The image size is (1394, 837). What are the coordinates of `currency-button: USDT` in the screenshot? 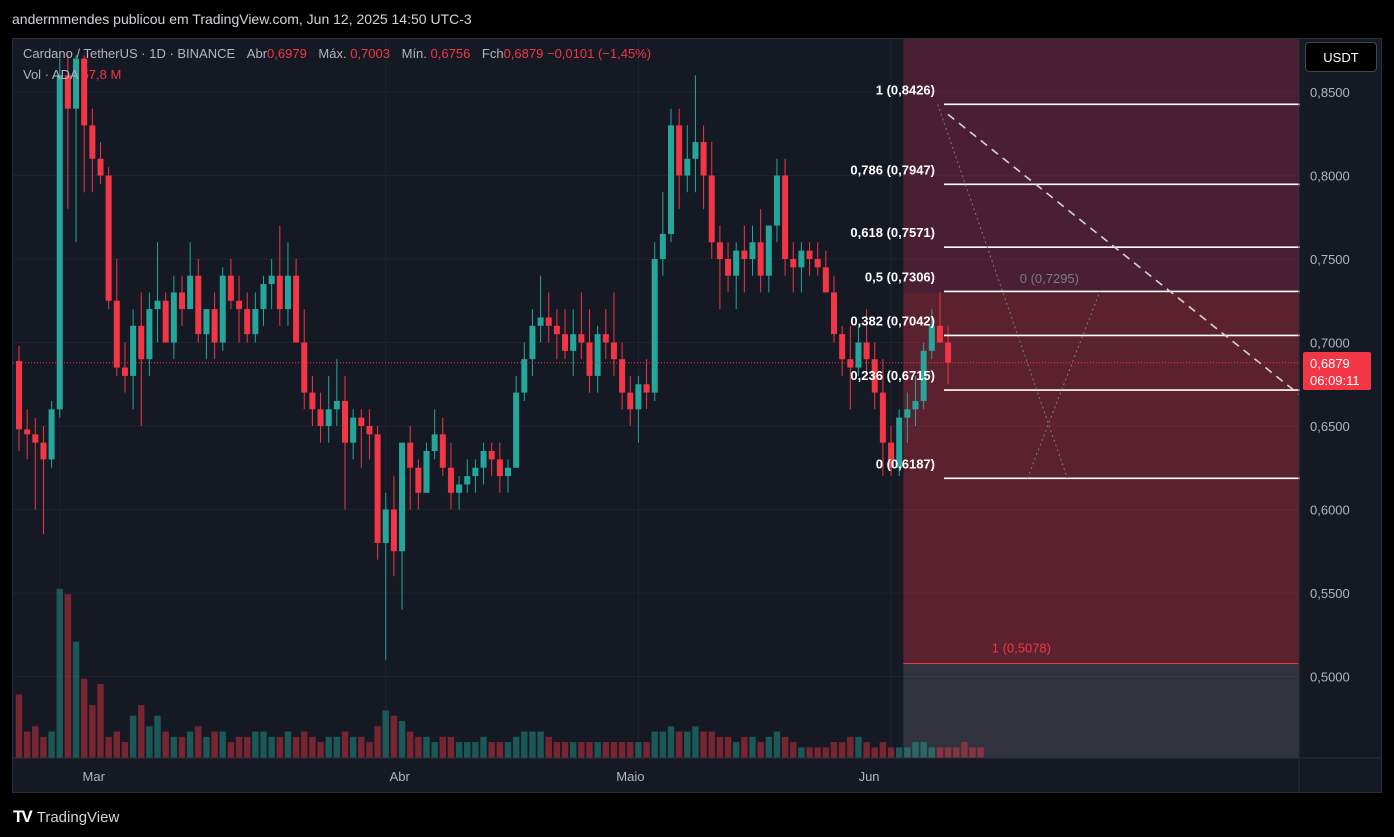 It's located at (1341, 57).